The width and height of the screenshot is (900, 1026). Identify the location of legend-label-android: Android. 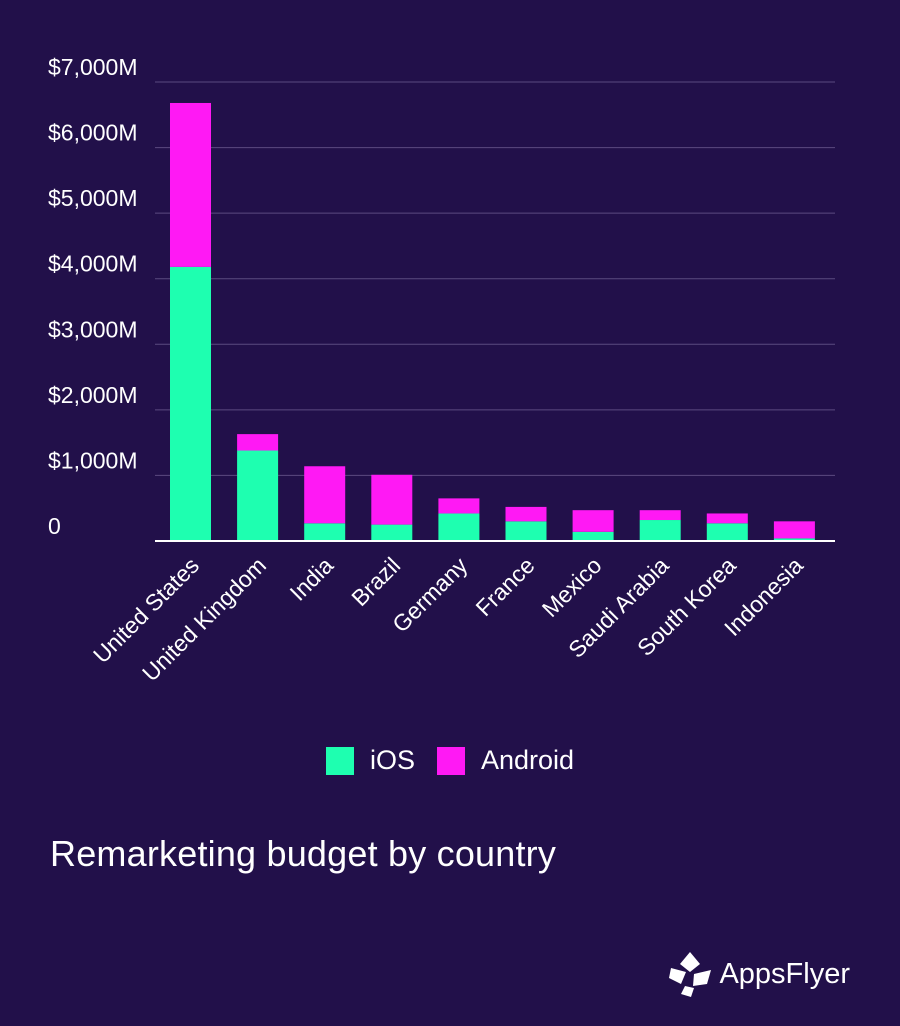
(527, 760).